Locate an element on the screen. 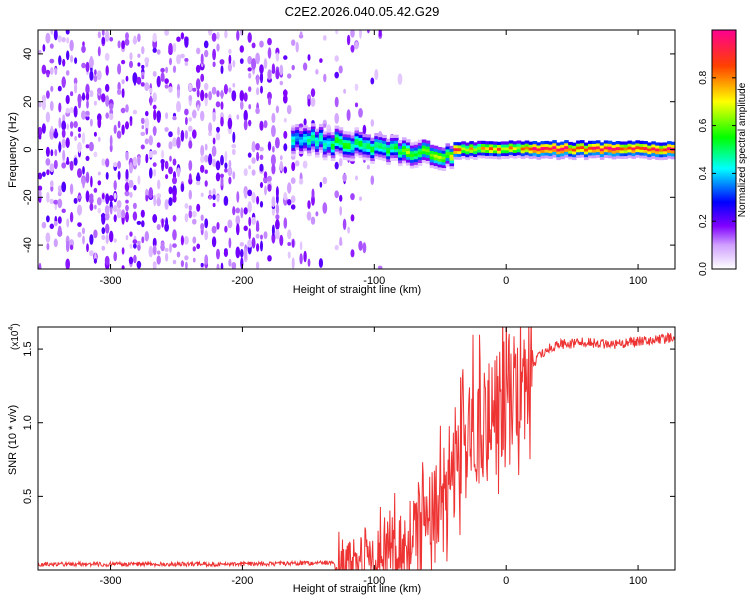  colorbar-tick-label: 0.2 is located at coordinates (703, 221).